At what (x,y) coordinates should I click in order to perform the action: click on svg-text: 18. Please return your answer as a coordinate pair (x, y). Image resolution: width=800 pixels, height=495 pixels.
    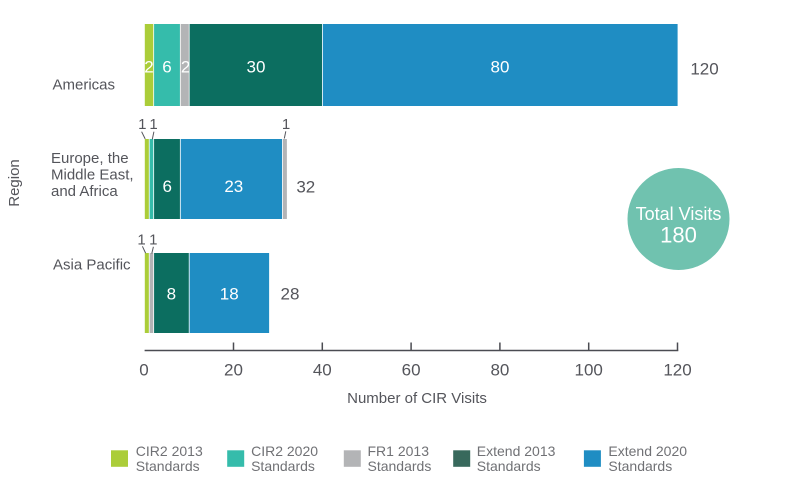
    Looking at the image, I should click on (229, 294).